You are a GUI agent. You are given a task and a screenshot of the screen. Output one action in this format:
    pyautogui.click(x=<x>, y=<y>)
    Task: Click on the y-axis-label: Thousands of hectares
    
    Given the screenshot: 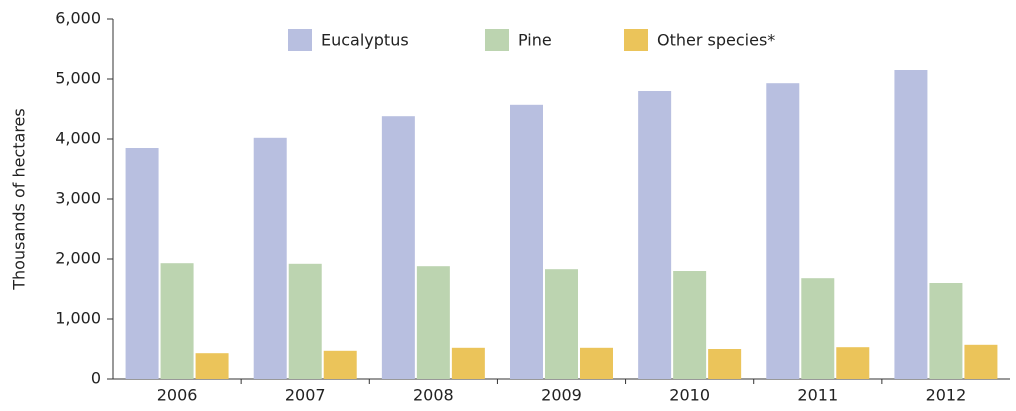 What is the action you would take?
    pyautogui.click(x=19, y=199)
    